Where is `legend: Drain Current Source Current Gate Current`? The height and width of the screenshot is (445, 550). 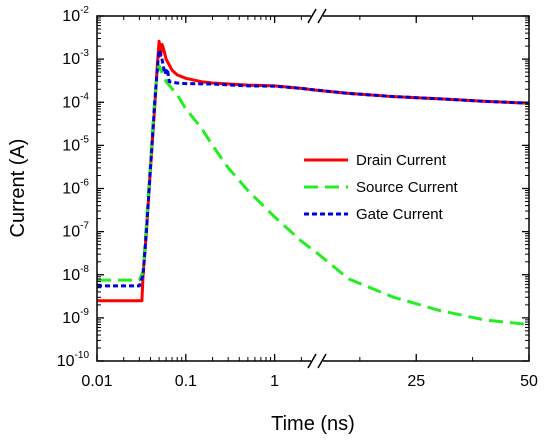
legend: Drain Current Source Current Gate Current is located at coordinates (381, 187).